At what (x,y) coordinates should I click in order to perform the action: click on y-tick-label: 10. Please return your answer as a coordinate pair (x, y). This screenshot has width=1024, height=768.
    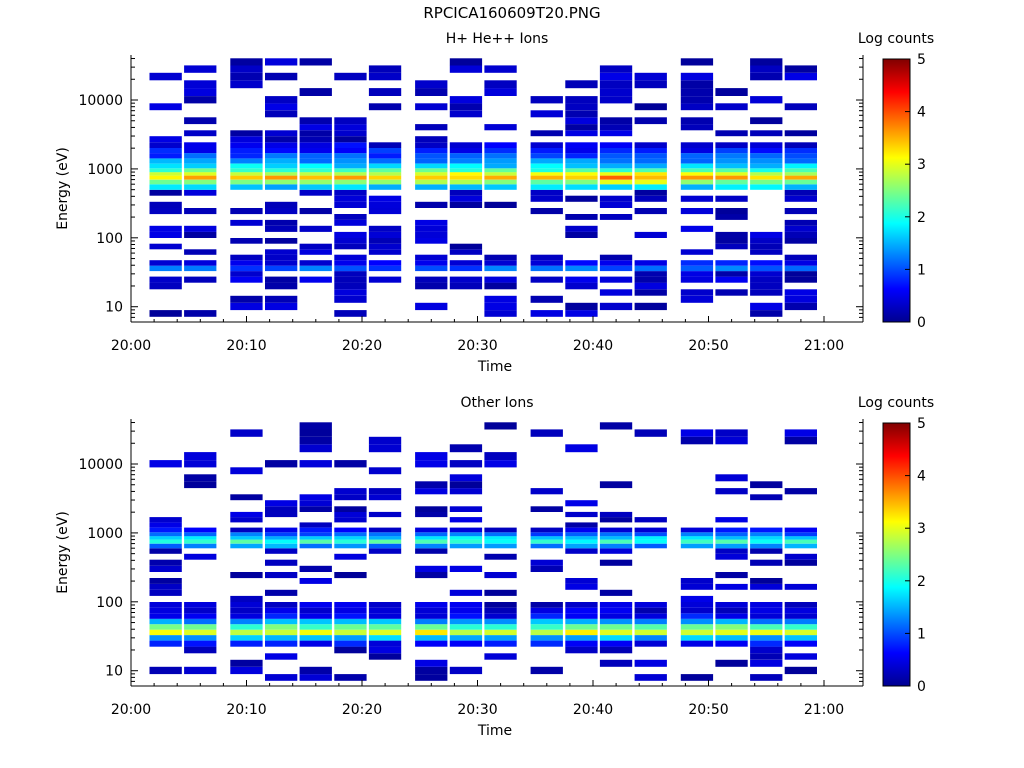
    Looking at the image, I should click on (114, 672).